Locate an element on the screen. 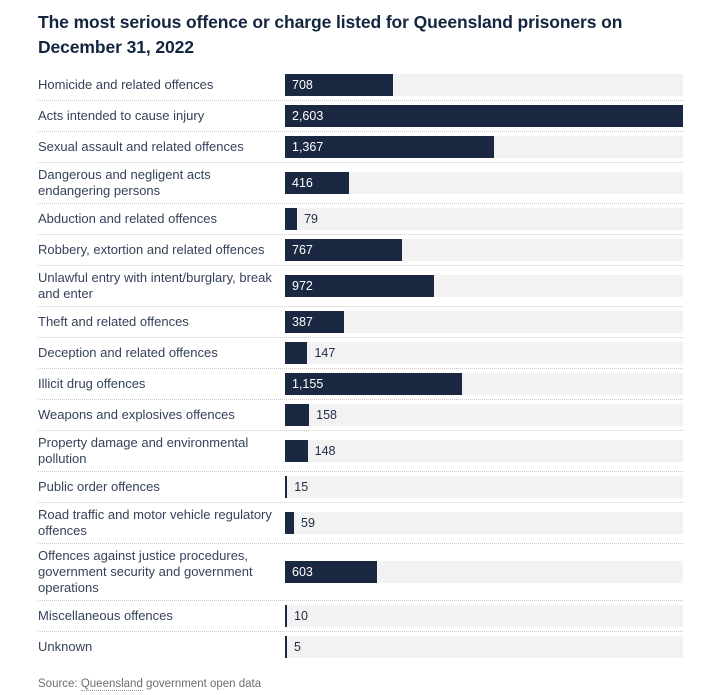 The width and height of the screenshot is (715, 695). bar: 387 is located at coordinates (315, 322).